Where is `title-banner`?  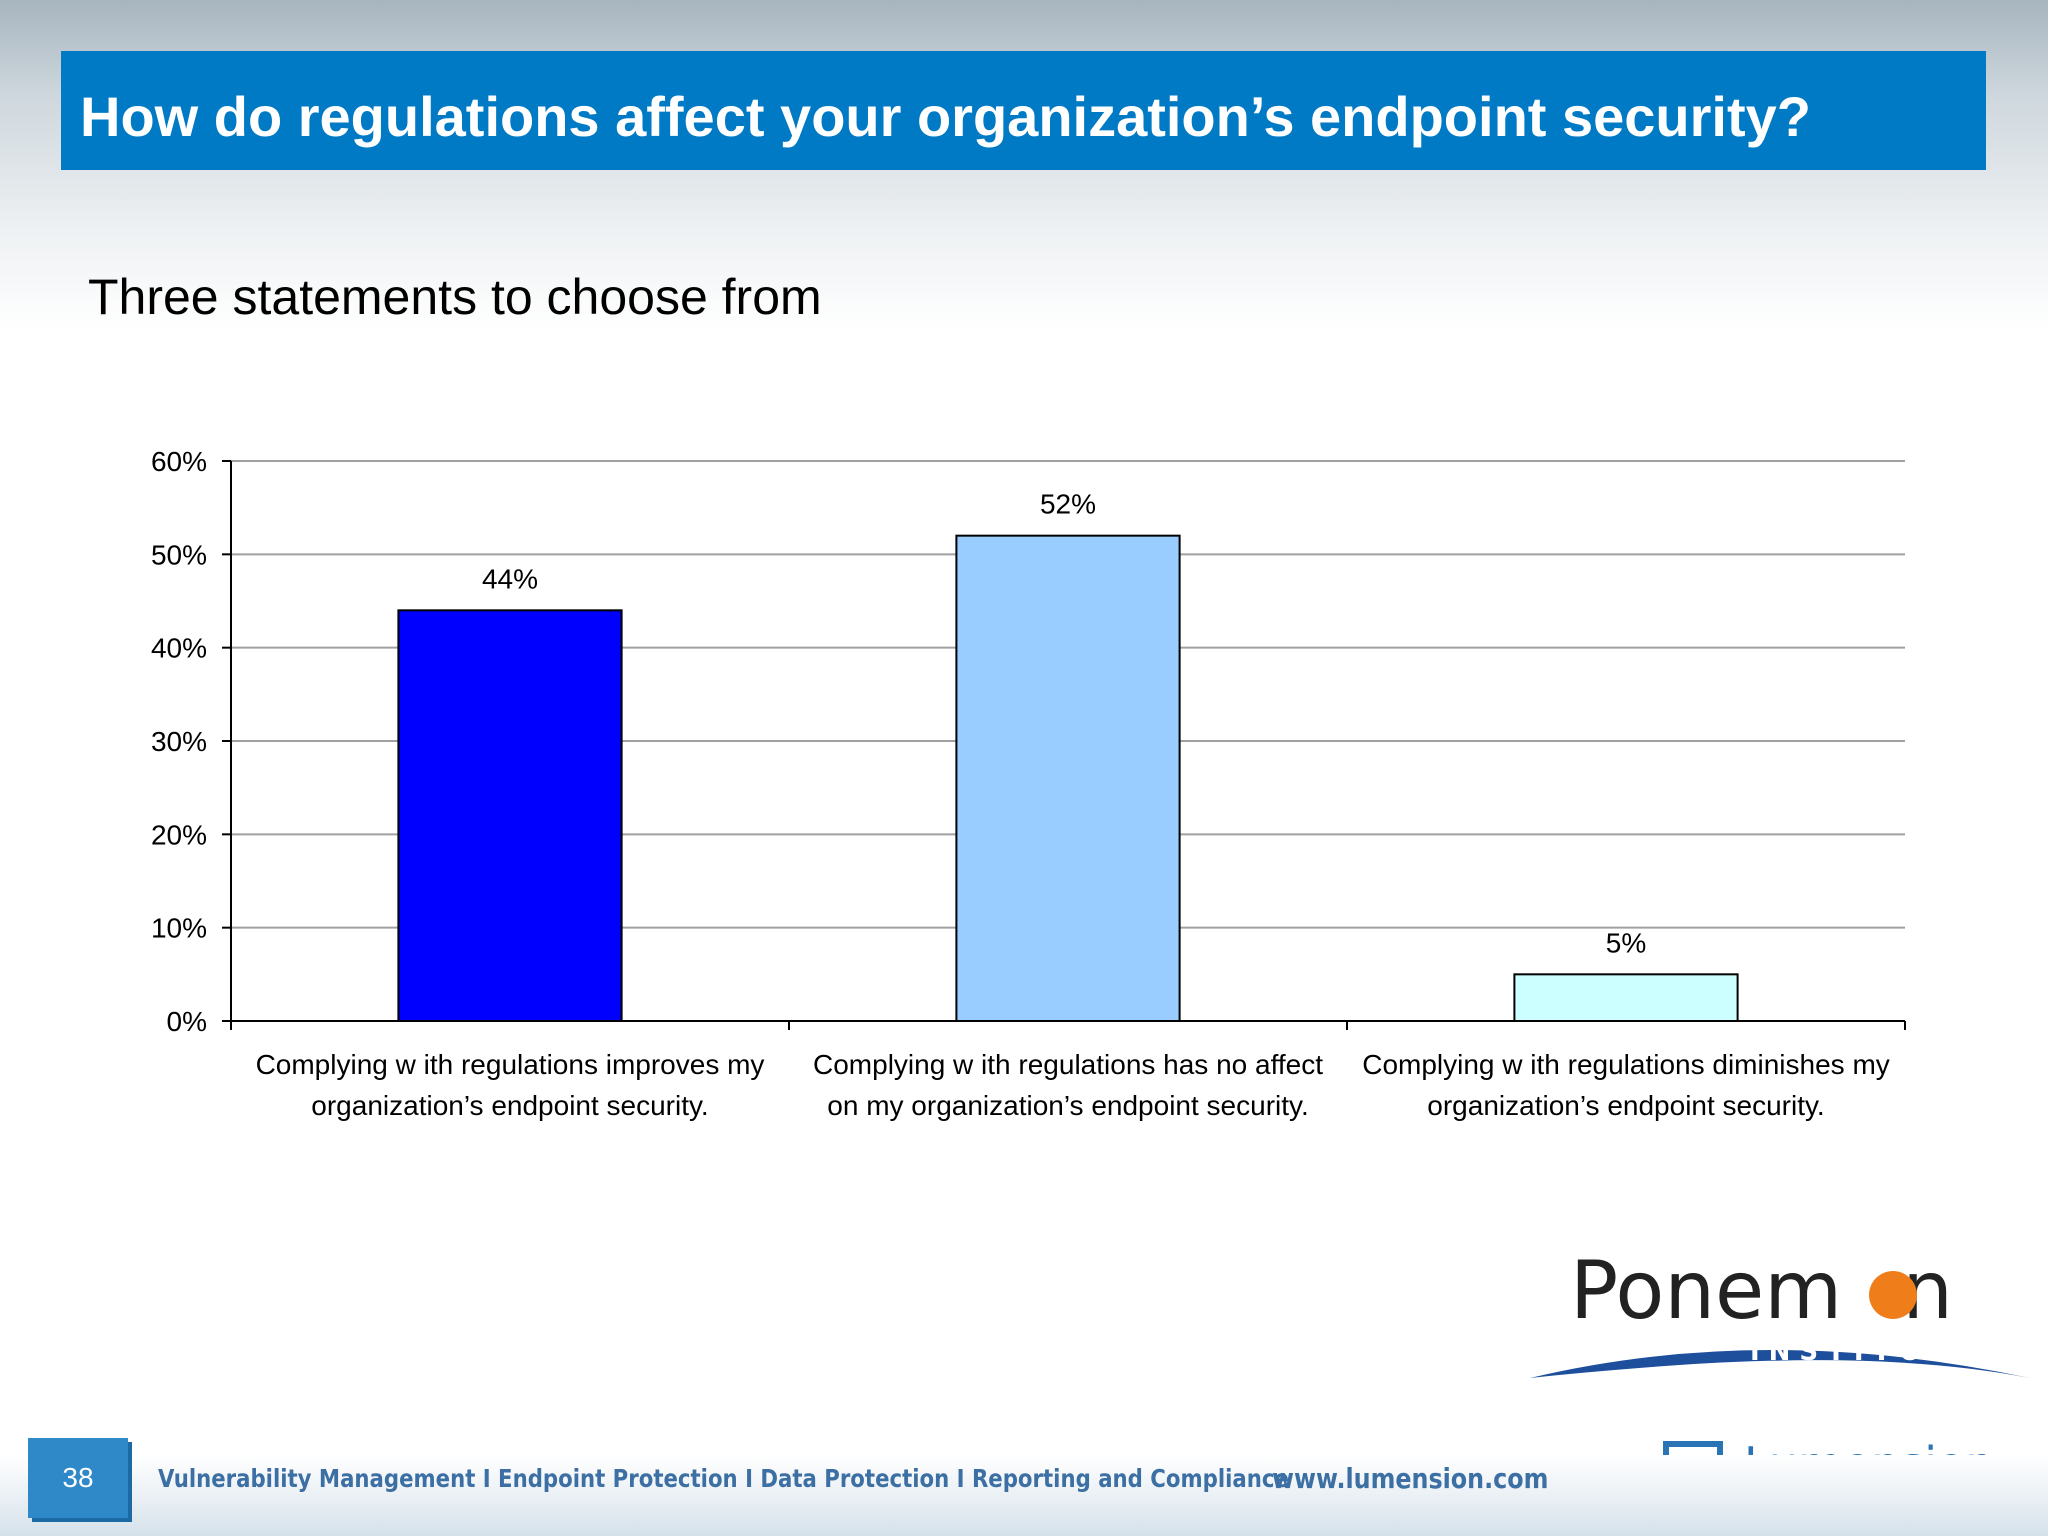 title-banner is located at coordinates (1023, 110).